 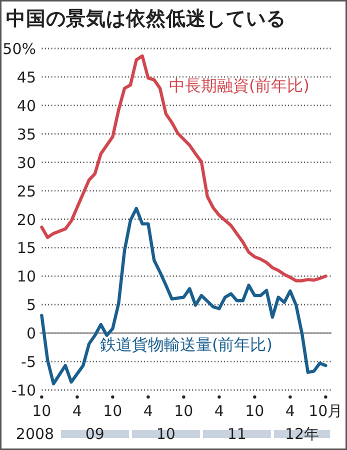 What do you see at coordinates (26, 105) in the screenshot?
I see `y-tick-label: 40` at bounding box center [26, 105].